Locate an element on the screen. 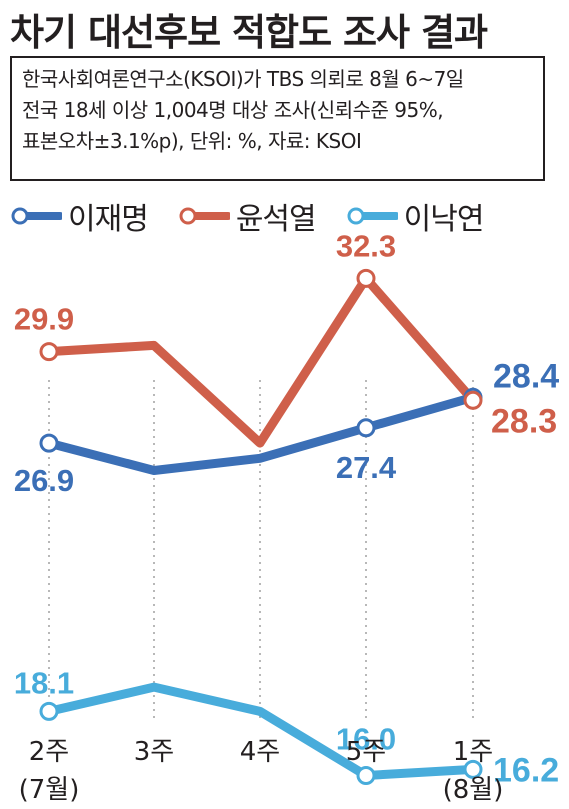 Image resolution: width=569 pixels, height=809 pixels. data-label: 18.1 is located at coordinates (44, 682).